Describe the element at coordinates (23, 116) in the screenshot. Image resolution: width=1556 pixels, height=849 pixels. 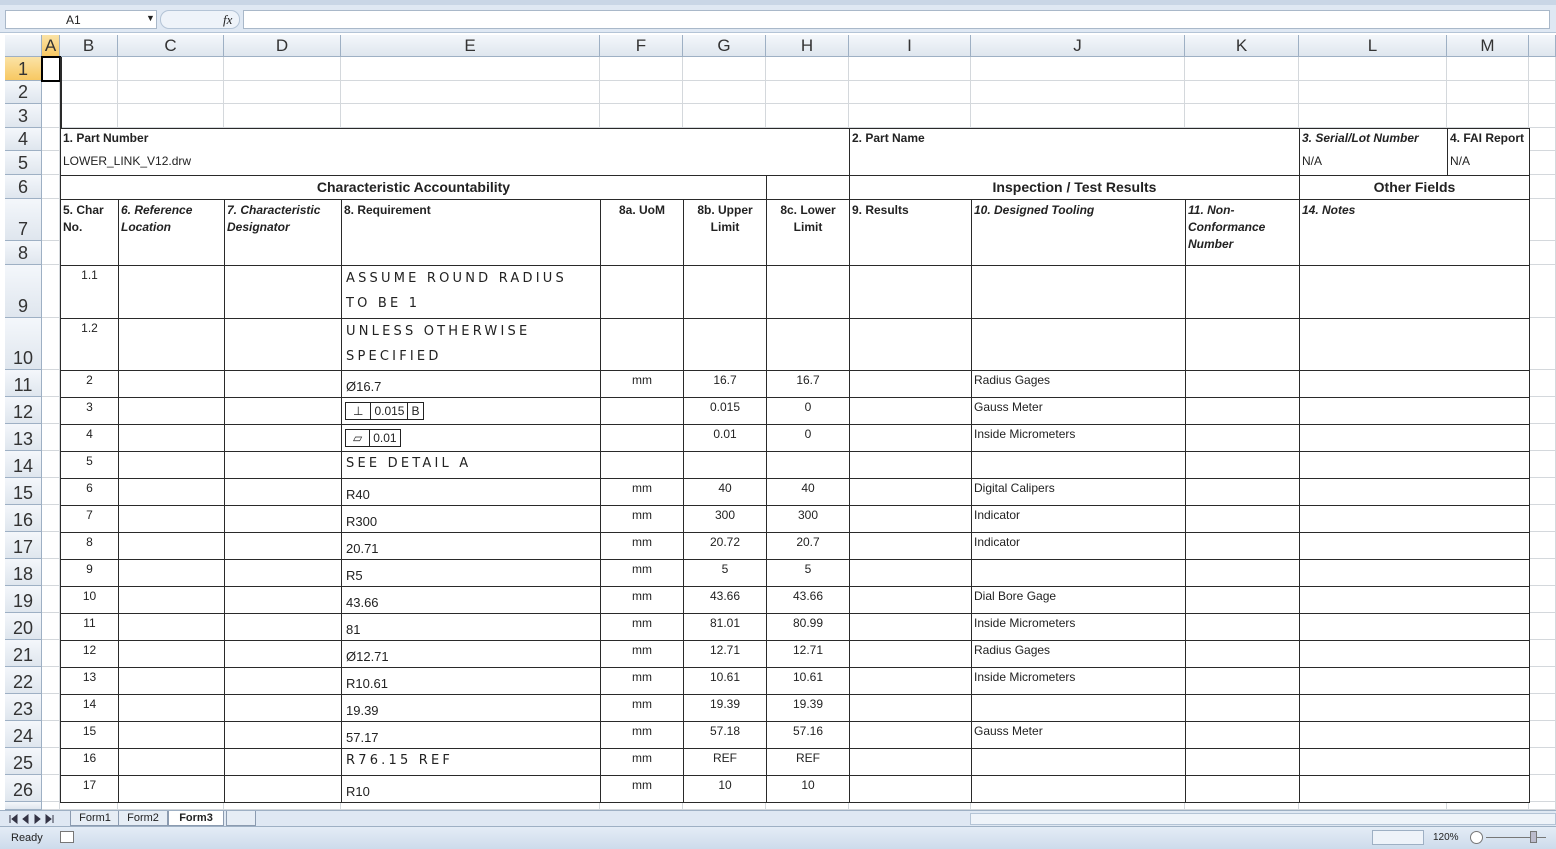
I see `row-header: 3` at that location.